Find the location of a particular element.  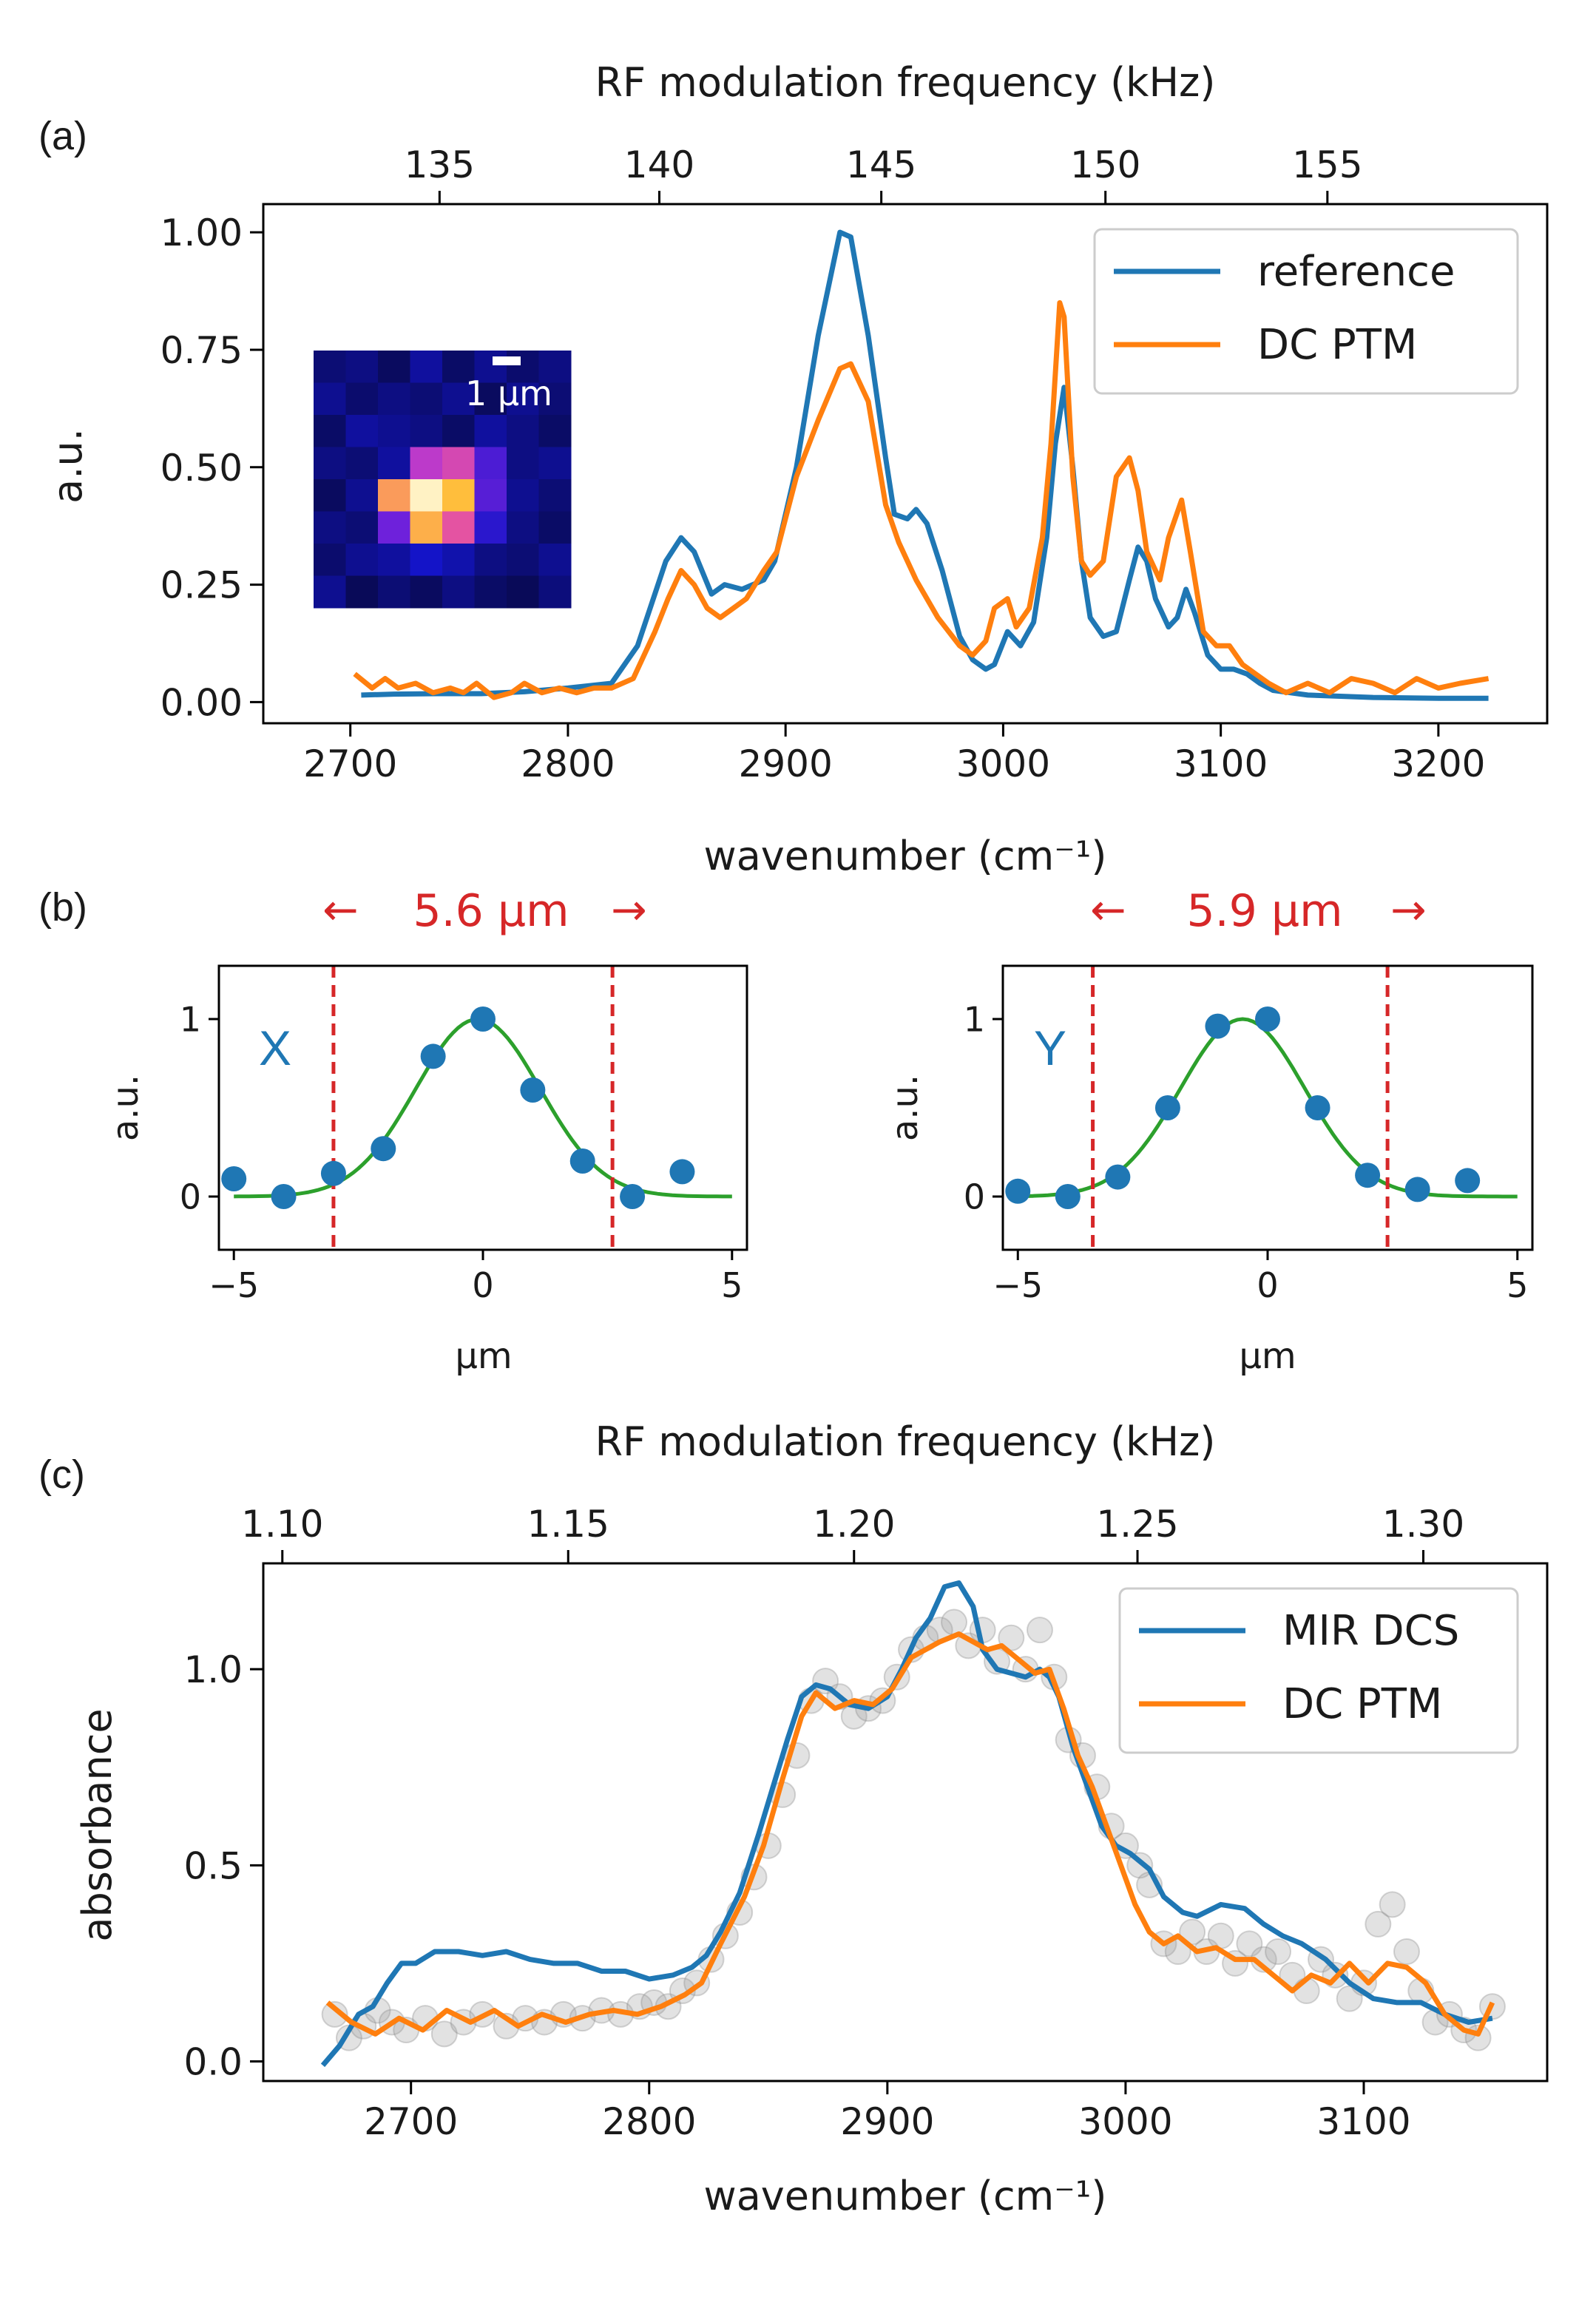

panel-a-top-tick-label: 135 is located at coordinates (440, 164).